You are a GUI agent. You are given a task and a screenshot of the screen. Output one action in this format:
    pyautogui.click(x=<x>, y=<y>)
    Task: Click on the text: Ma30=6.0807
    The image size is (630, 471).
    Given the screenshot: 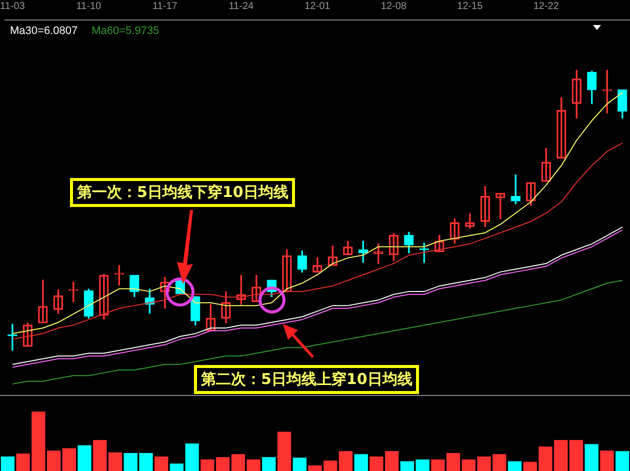 What is the action you would take?
    pyautogui.click(x=44, y=31)
    